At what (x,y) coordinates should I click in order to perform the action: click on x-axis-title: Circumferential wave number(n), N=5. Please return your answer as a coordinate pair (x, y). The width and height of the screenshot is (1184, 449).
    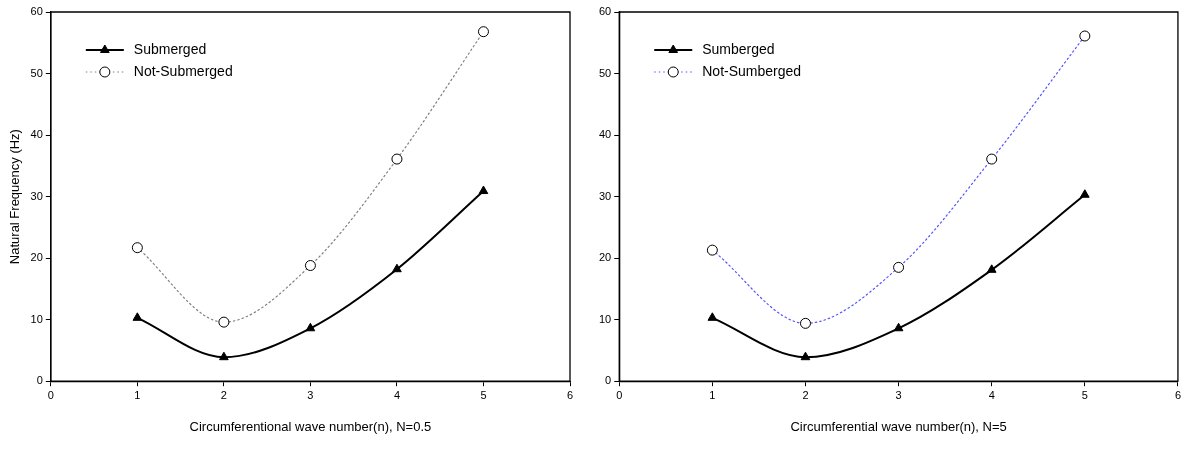
    Looking at the image, I should click on (898, 426).